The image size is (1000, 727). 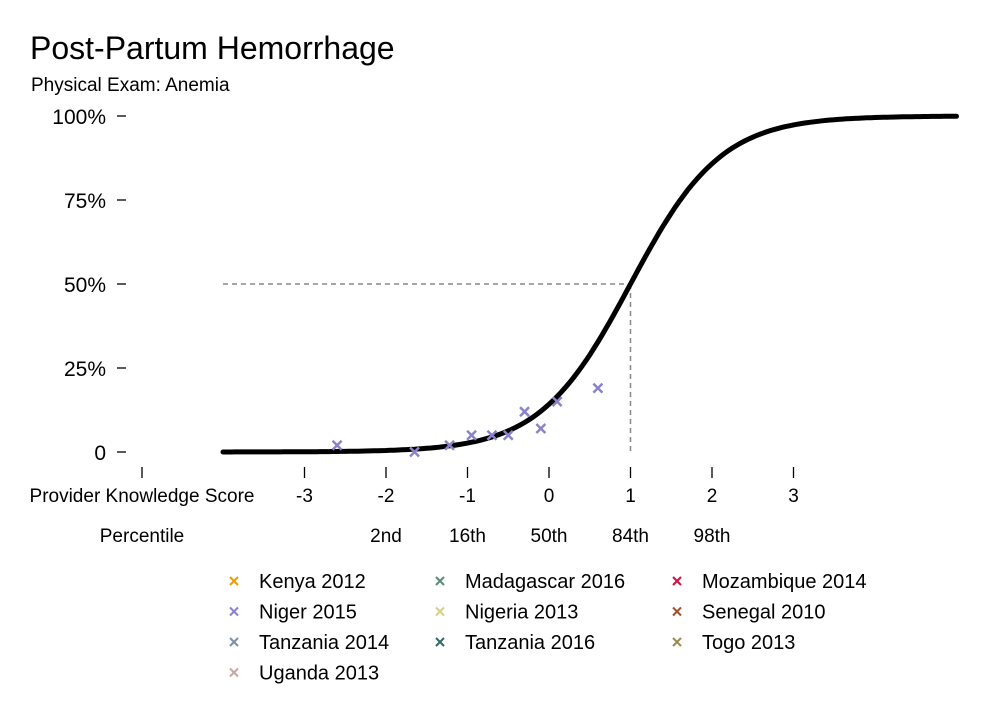 I want to click on legend-label: Senegal 2010, so click(x=763, y=613).